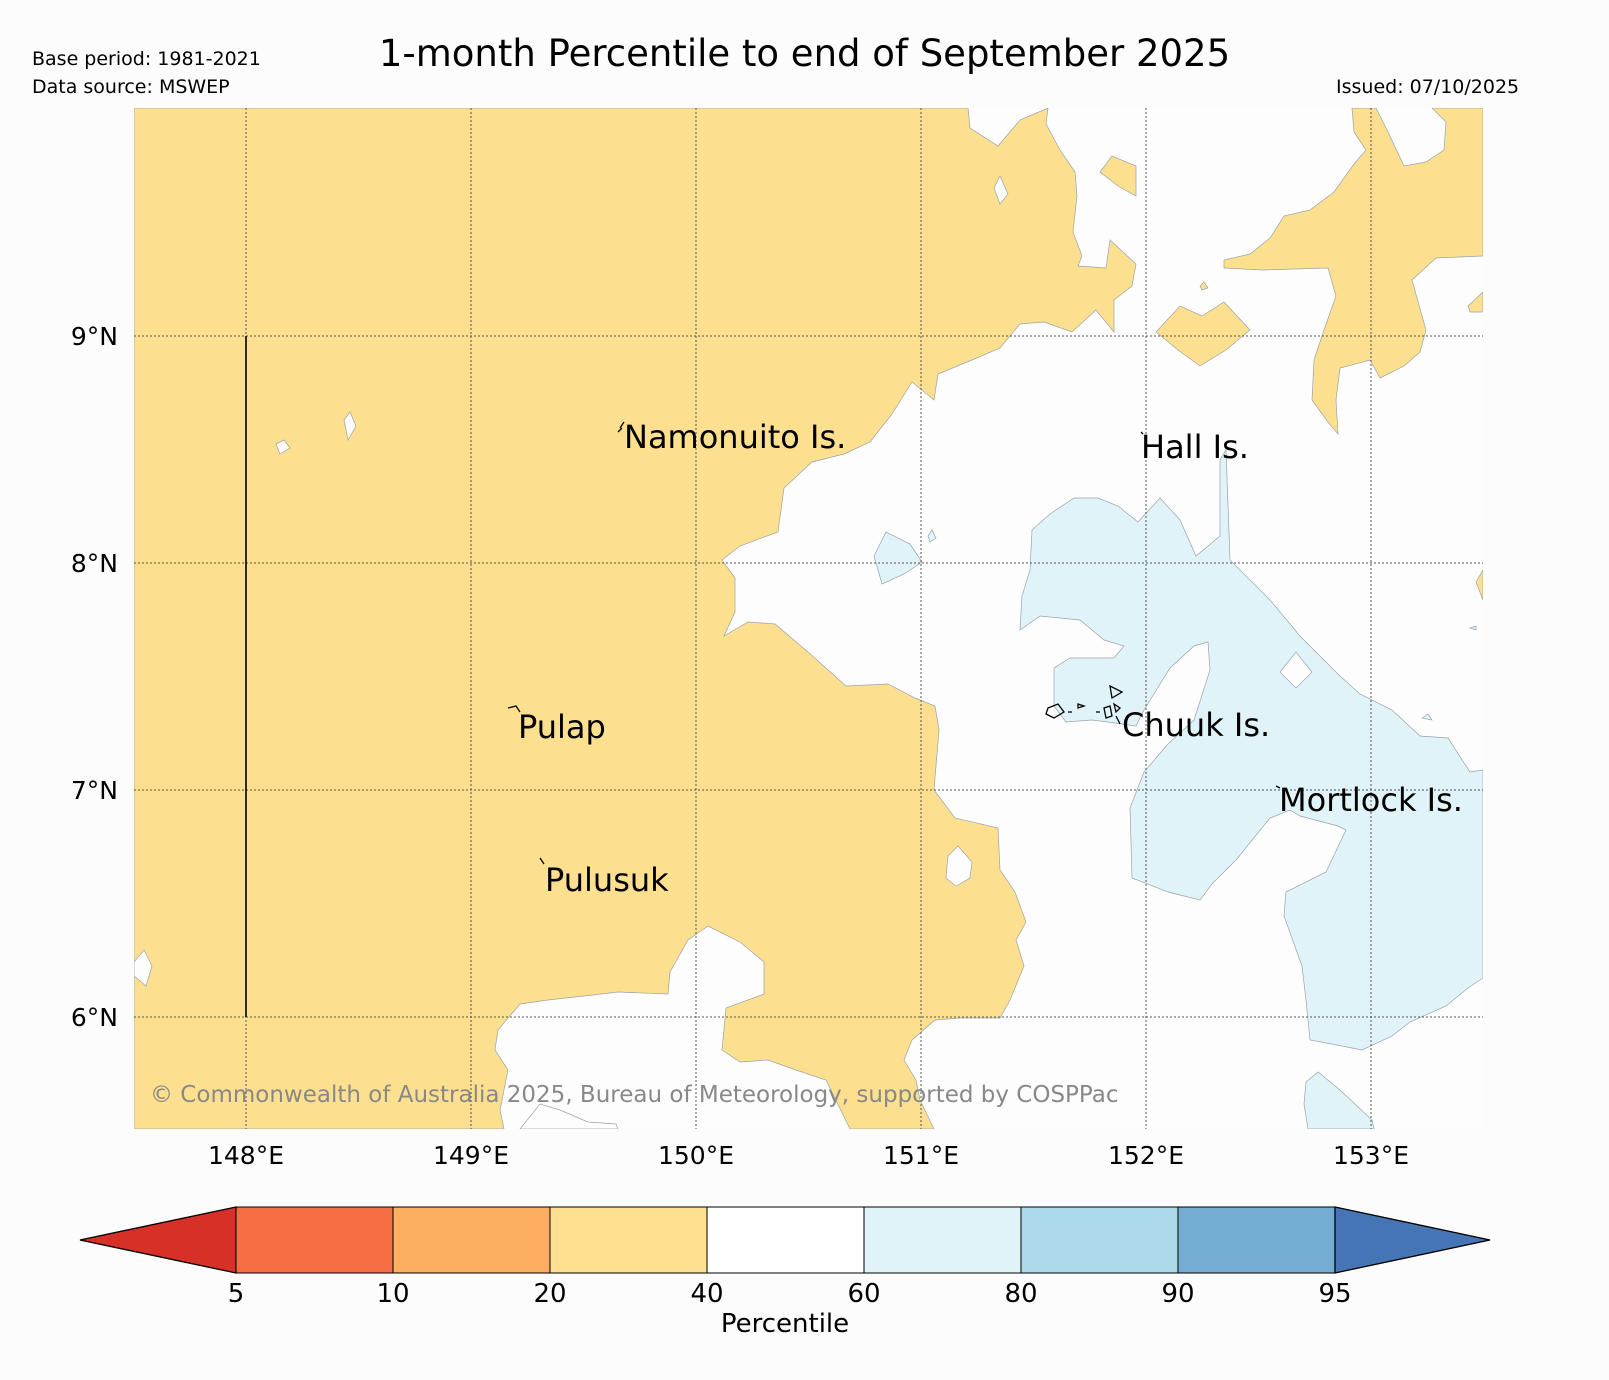 The image size is (1609, 1380). I want to click on lon-label: 152°E, so click(1146, 1155).